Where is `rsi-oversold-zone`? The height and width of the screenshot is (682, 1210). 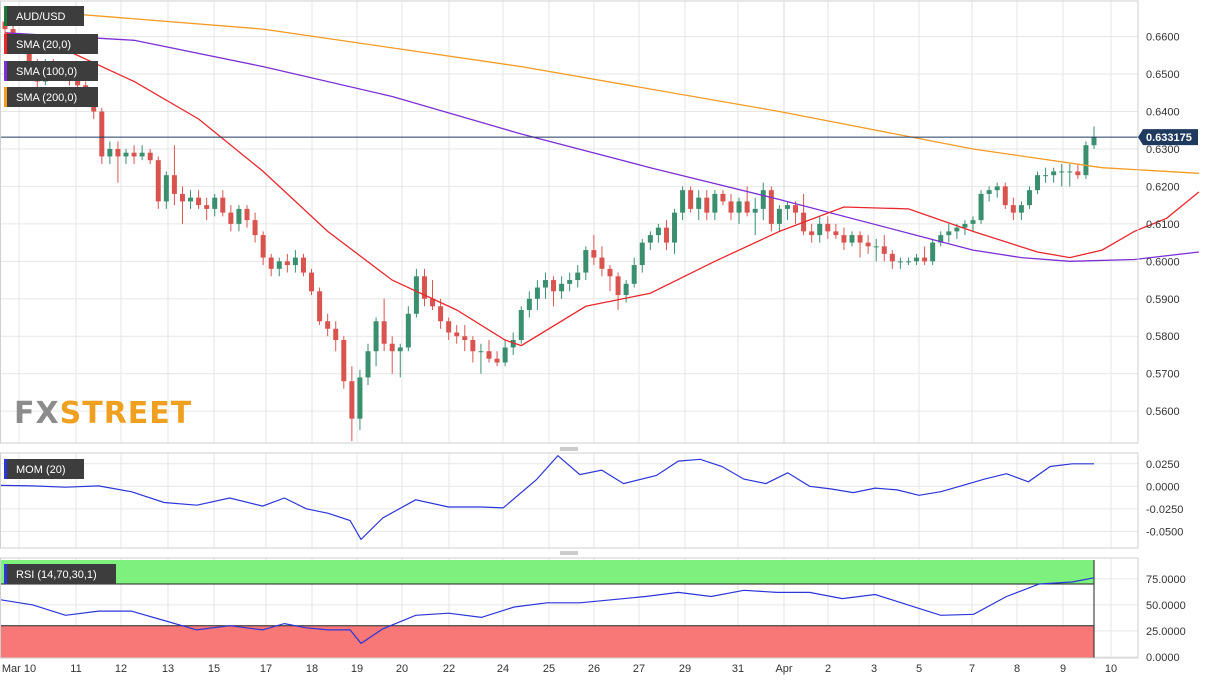
rsi-oversold-zone is located at coordinates (547, 641).